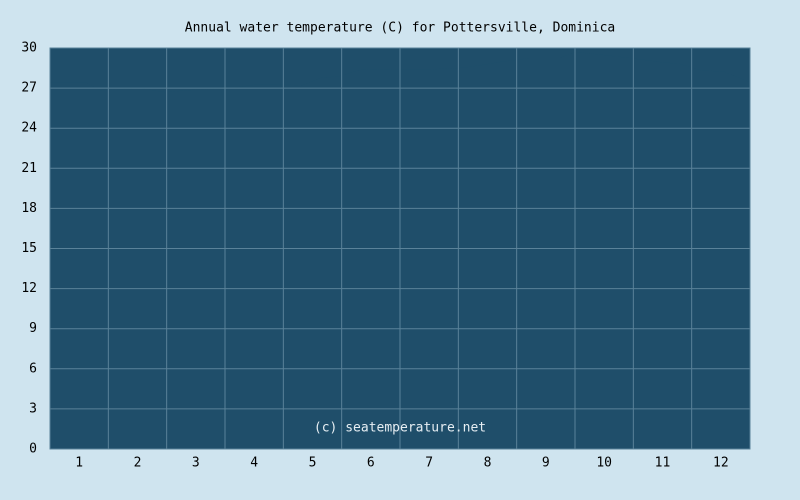  Describe the element at coordinates (29, 208) in the screenshot. I see `y-tick-label: 18` at that location.